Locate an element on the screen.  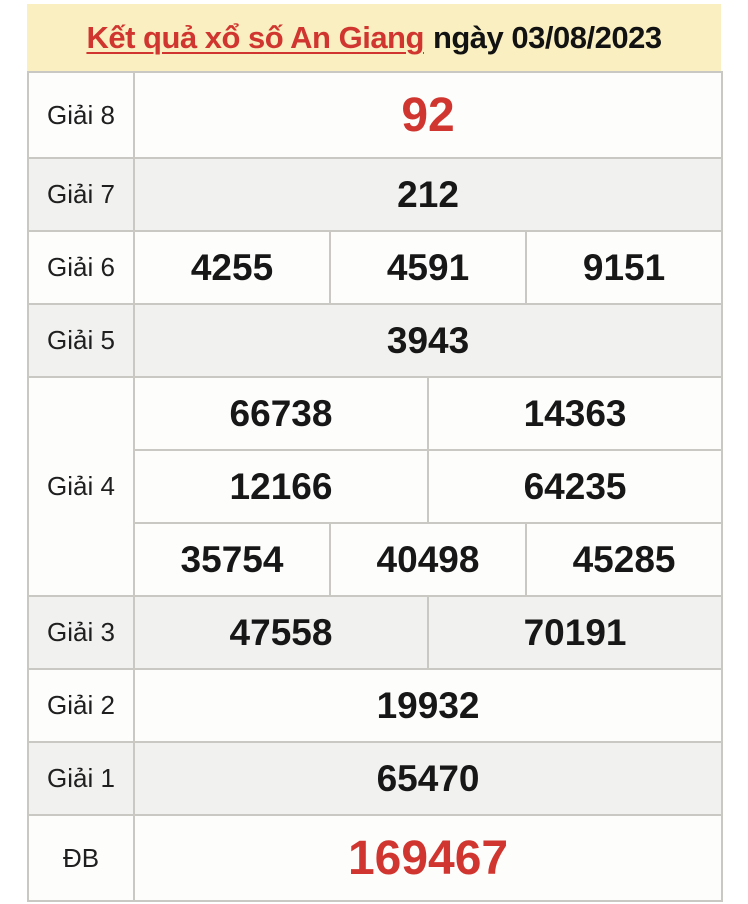
prize-label: Giải 4 is located at coordinates (81, 486).